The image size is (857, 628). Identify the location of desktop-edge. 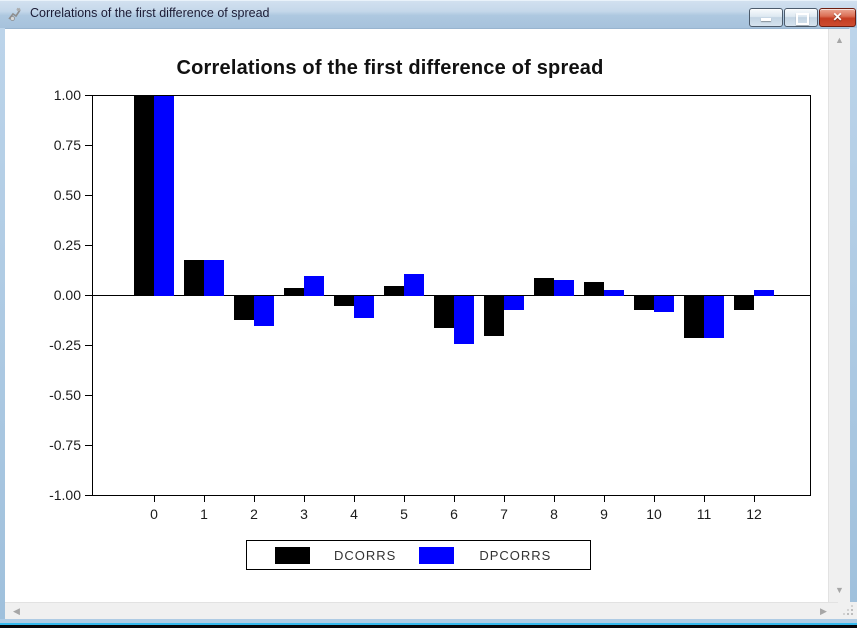
(428, 626).